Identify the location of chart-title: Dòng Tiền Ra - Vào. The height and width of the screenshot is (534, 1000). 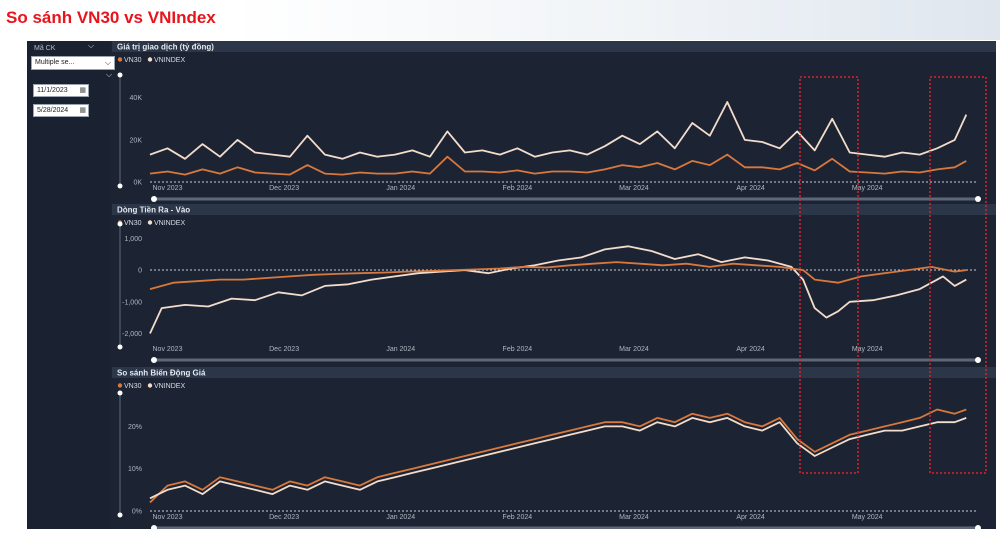
(153, 210).